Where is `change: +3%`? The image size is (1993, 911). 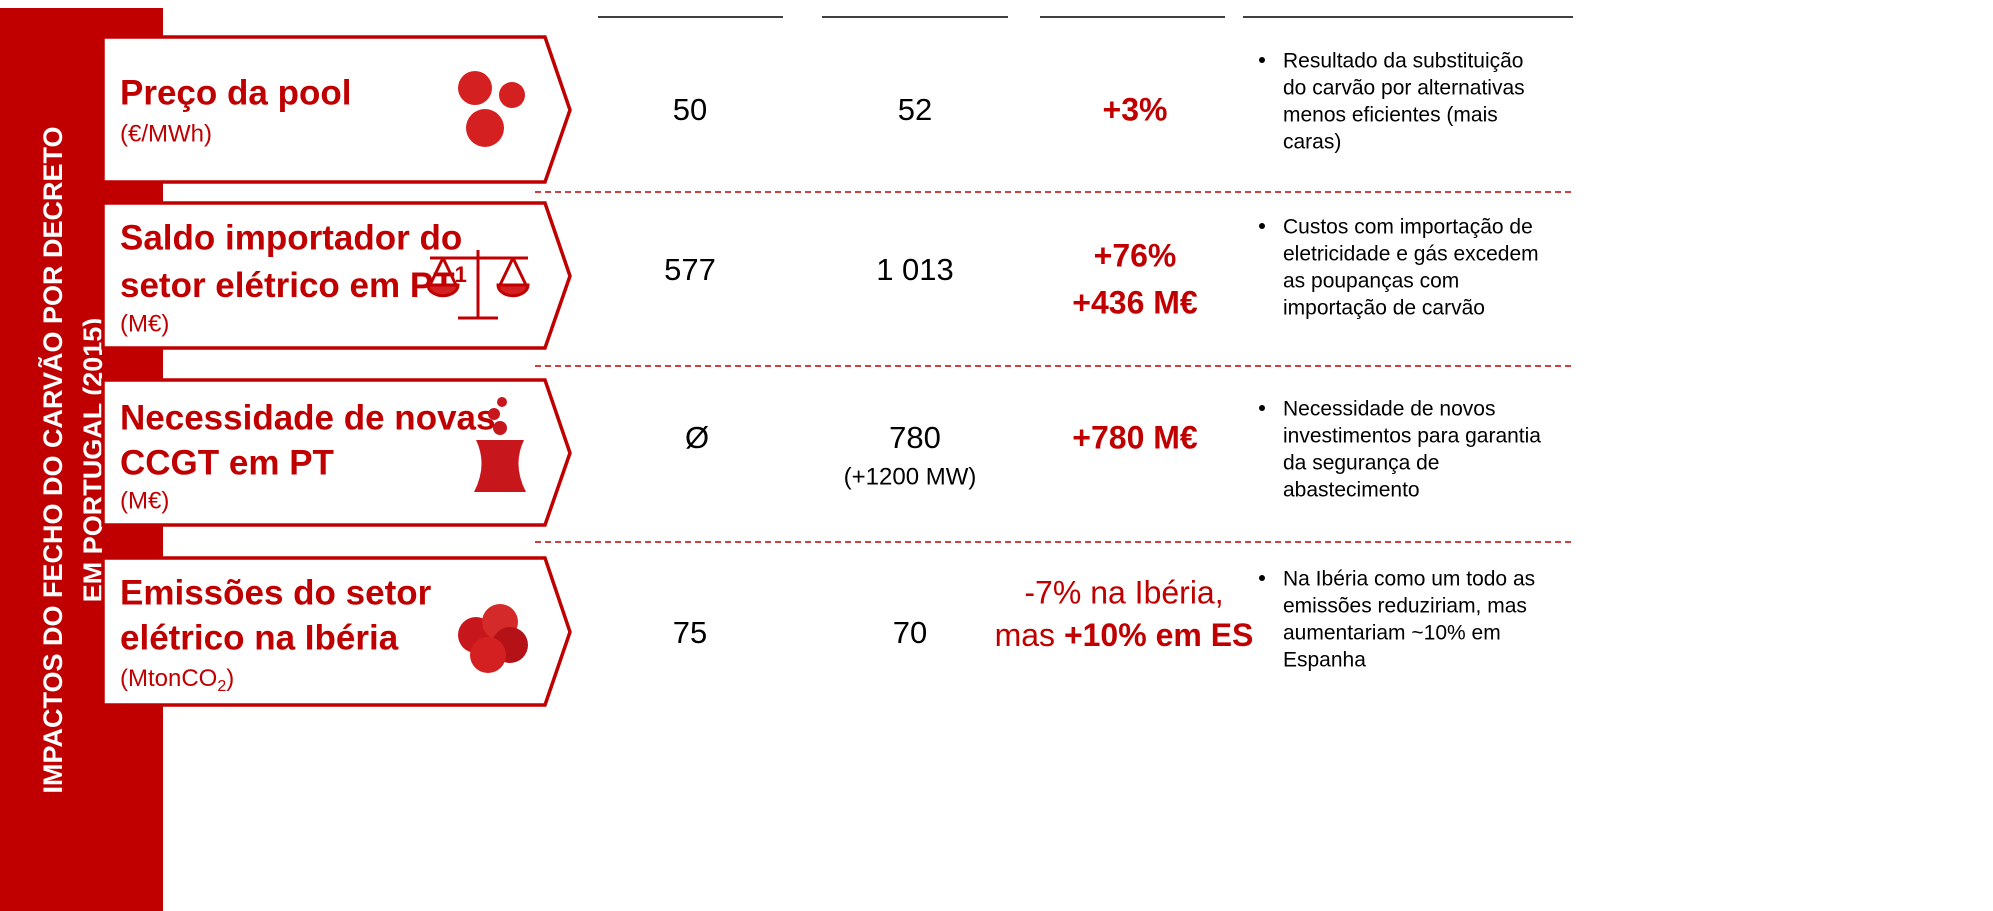
change: +3% is located at coordinates (1135, 109).